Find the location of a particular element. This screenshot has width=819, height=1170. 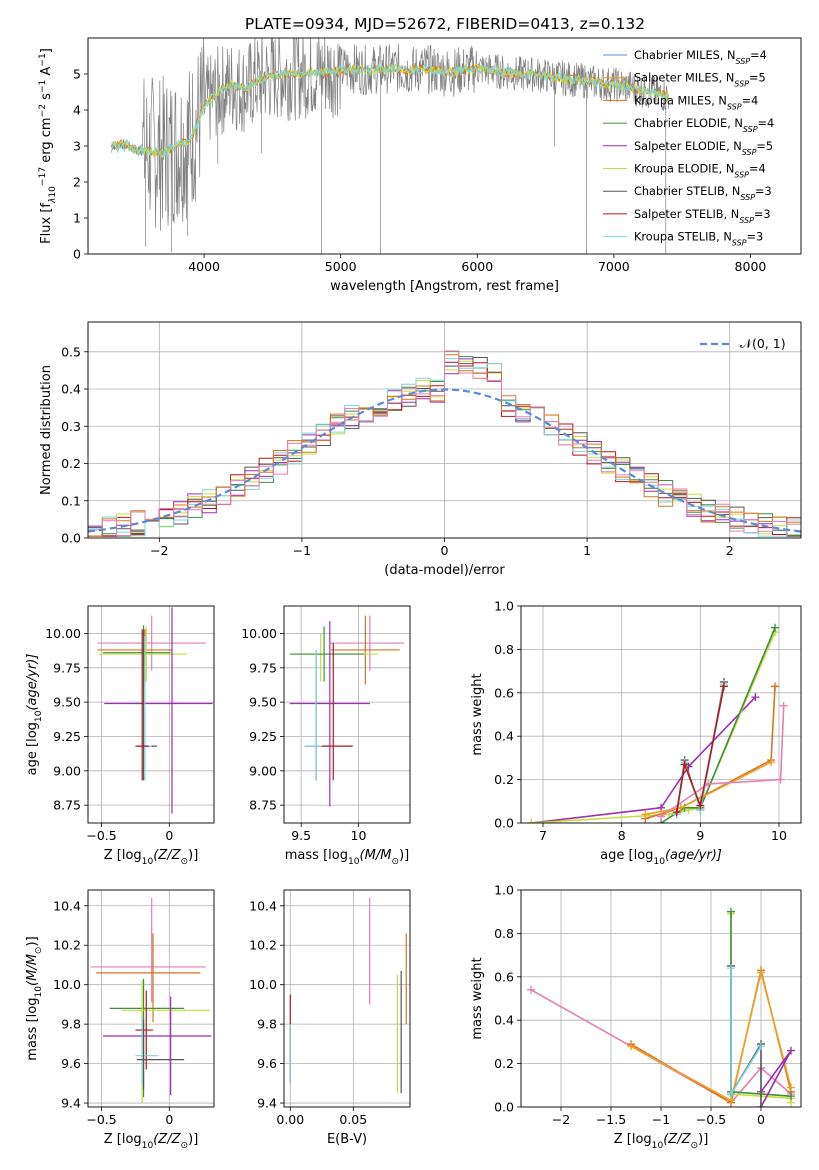

x-tick-label: 7000 is located at coordinates (614, 266).